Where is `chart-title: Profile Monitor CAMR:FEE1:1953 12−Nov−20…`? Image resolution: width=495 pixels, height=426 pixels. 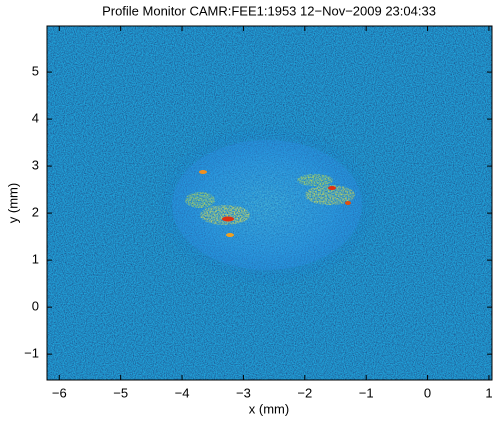 chart-title: Profile Monitor CAMR:FEE1:1953 12−Nov−20… is located at coordinates (269, 10).